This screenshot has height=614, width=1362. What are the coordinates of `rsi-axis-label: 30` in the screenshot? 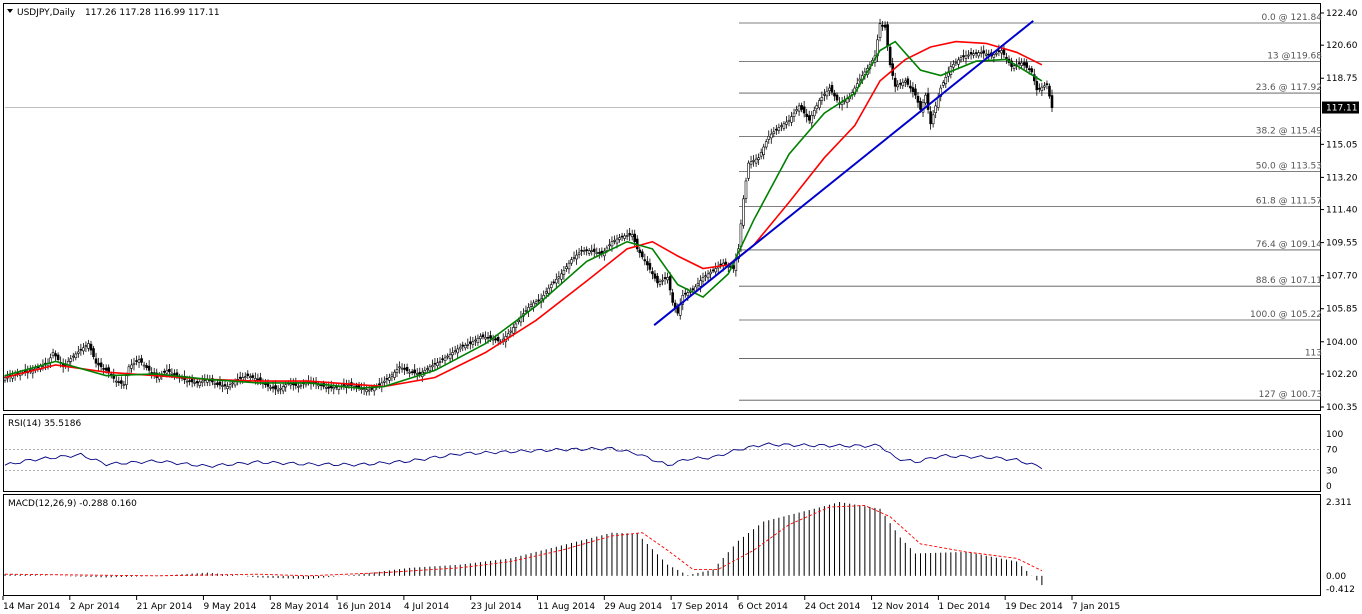 It's located at (1332, 471).